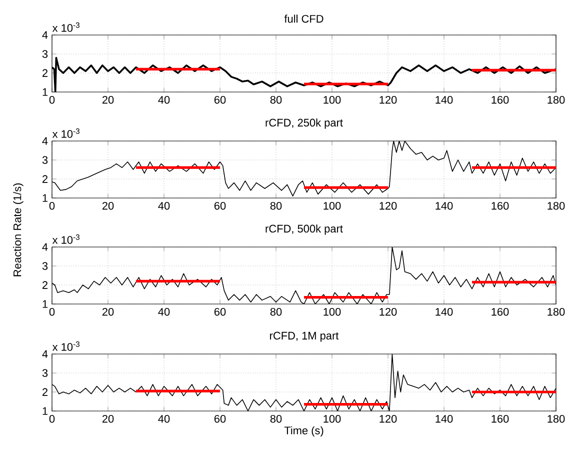 The width and height of the screenshot is (577, 457). What do you see at coordinates (304, 431) in the screenshot?
I see `x-axis-title: Time (s)` at bounding box center [304, 431].